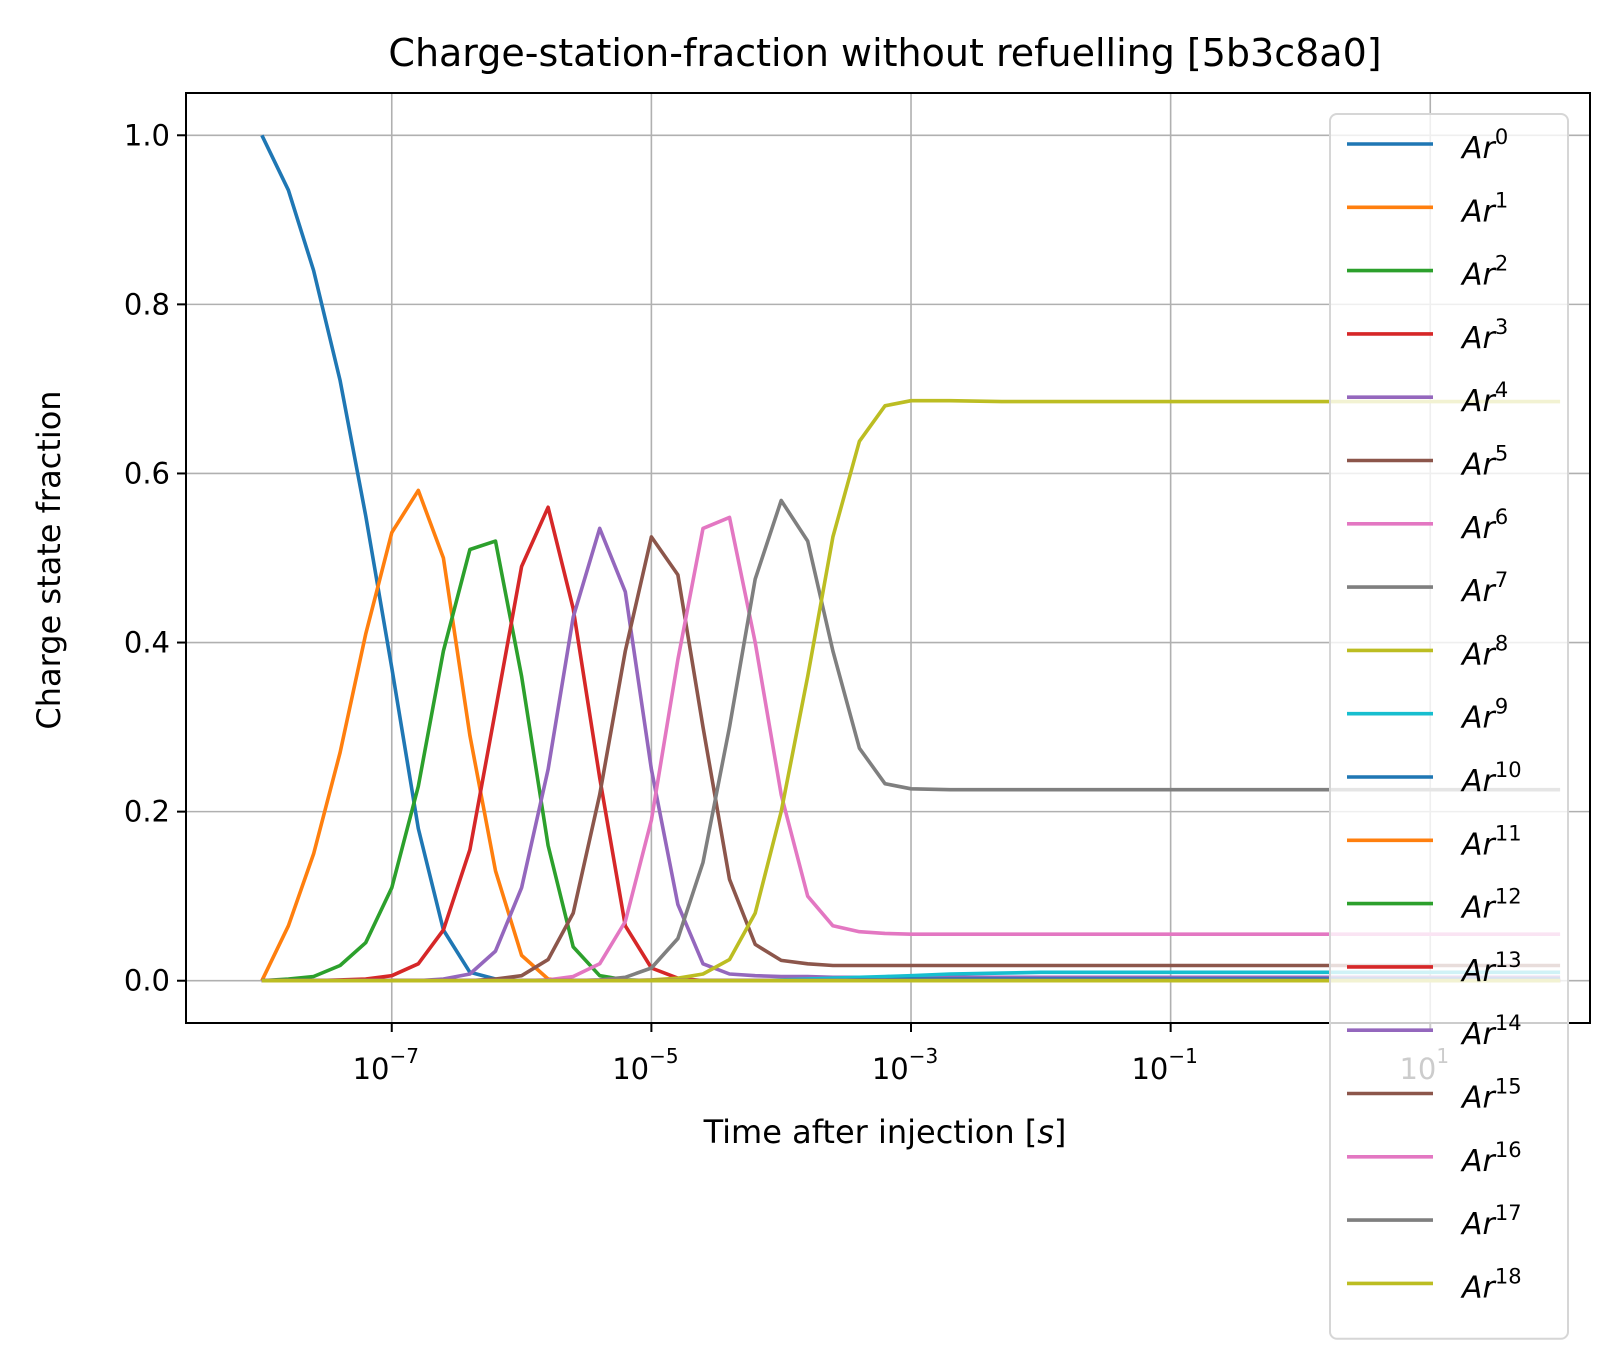  I want to click on legend-entry: Ar1, so click(1484, 208).